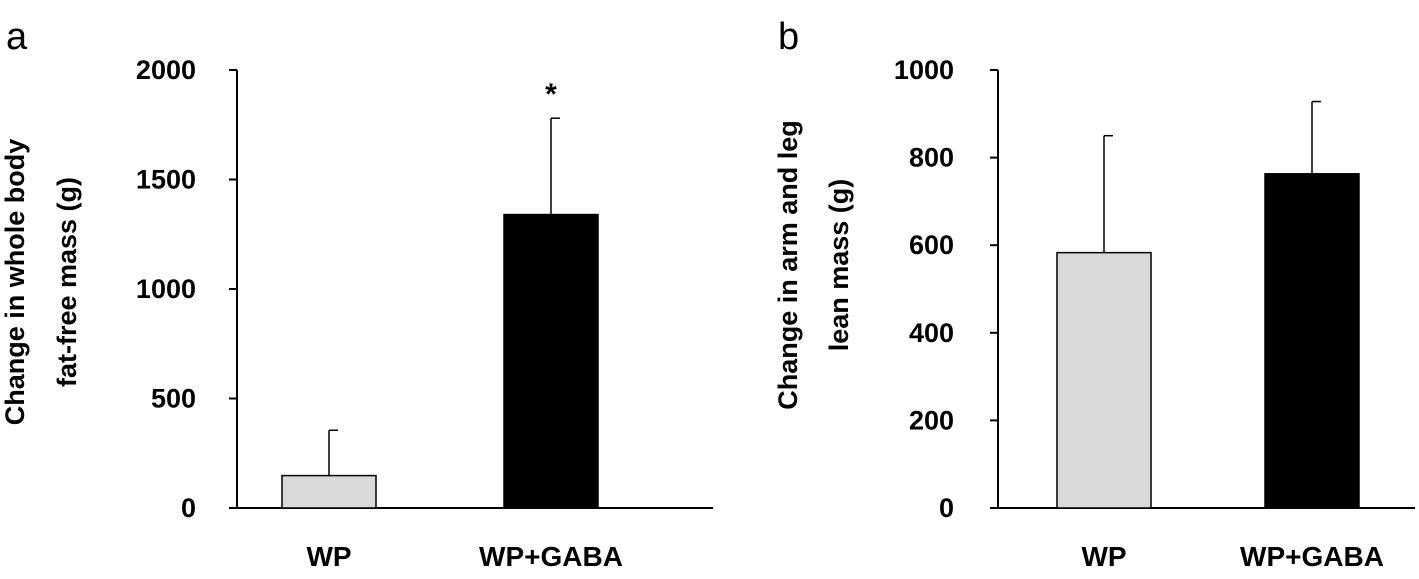 The width and height of the screenshot is (1419, 579). I want to click on y-tick-label: 800, so click(931, 158).